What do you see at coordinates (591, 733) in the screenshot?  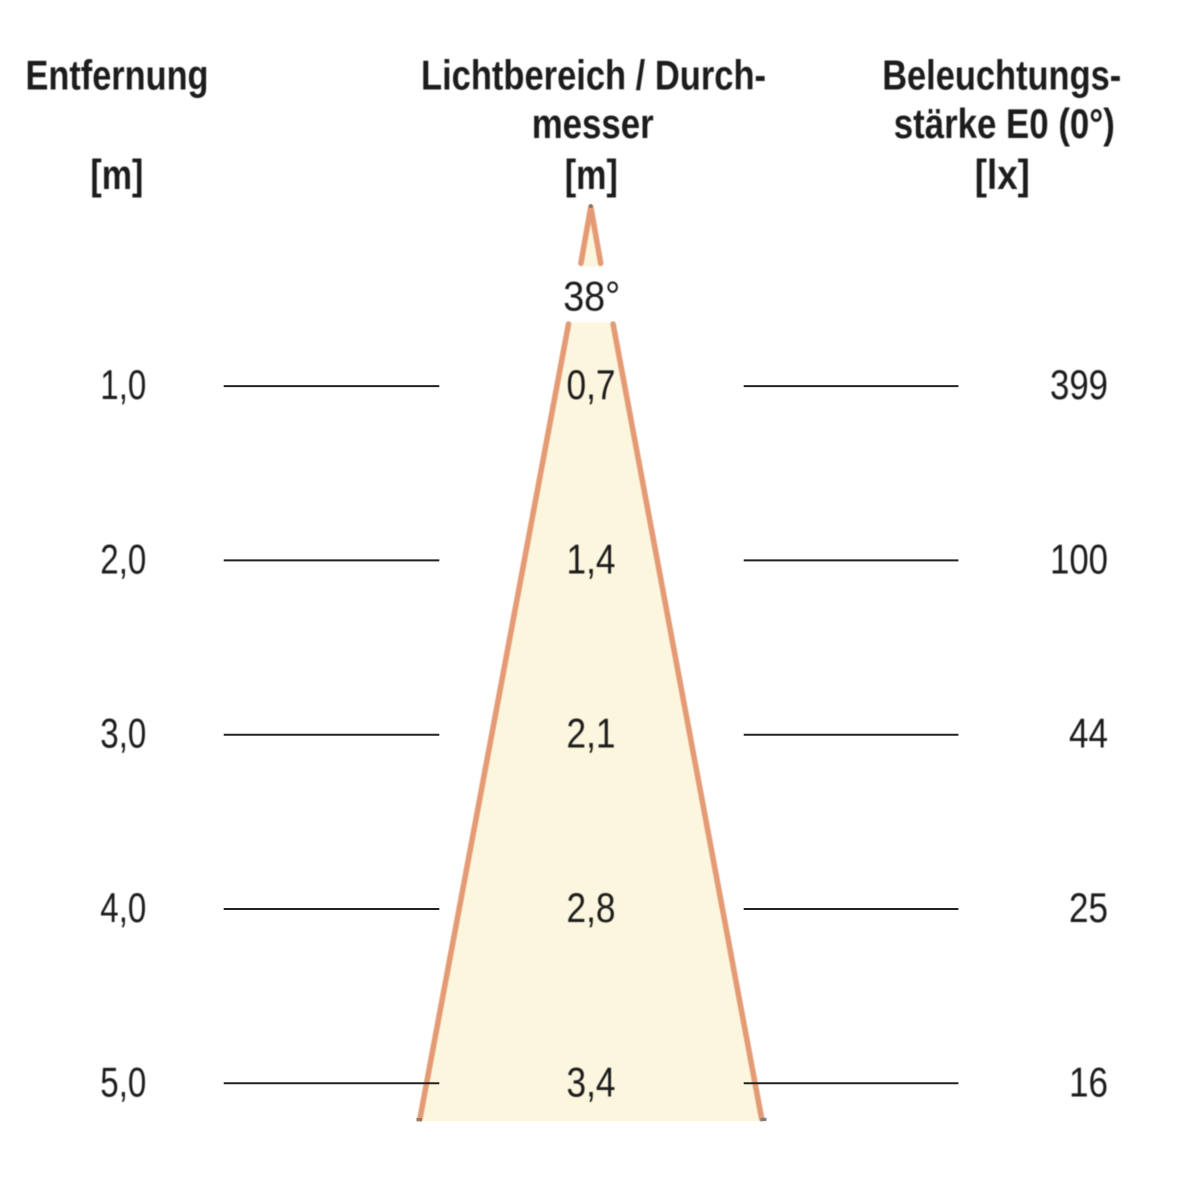 I see `svg-text: 2,1` at bounding box center [591, 733].